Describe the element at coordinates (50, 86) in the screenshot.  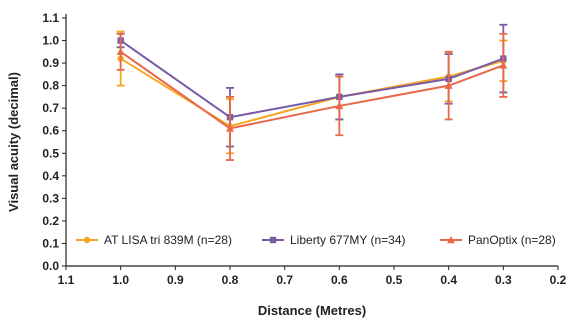
I see `y-tick-label: 0.8` at that location.